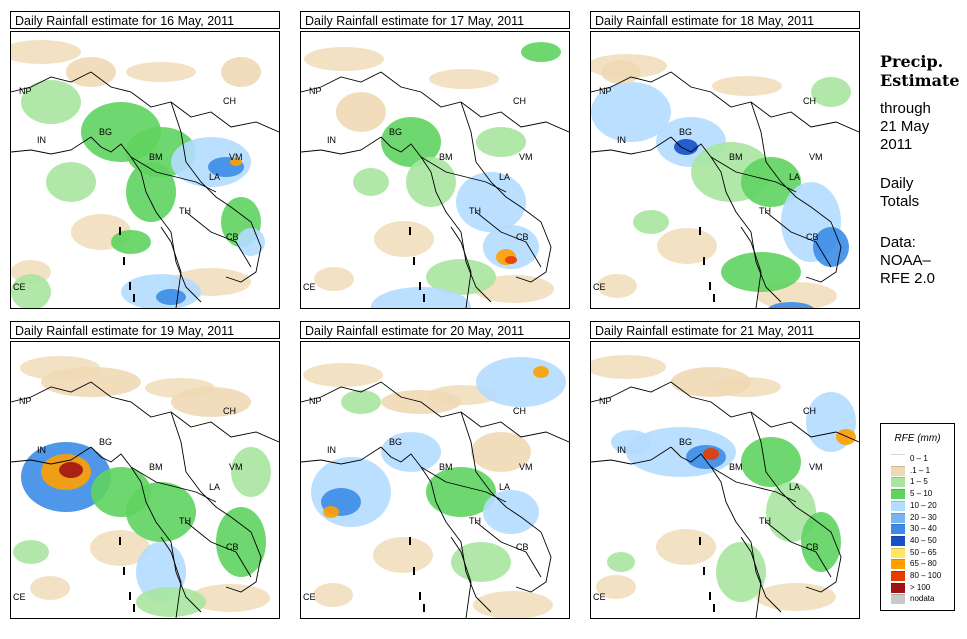 Image resolution: width=967 pixels, height=639 pixels. Describe the element at coordinates (897, 183) in the screenshot. I see `daily-text: Daily` at that location.